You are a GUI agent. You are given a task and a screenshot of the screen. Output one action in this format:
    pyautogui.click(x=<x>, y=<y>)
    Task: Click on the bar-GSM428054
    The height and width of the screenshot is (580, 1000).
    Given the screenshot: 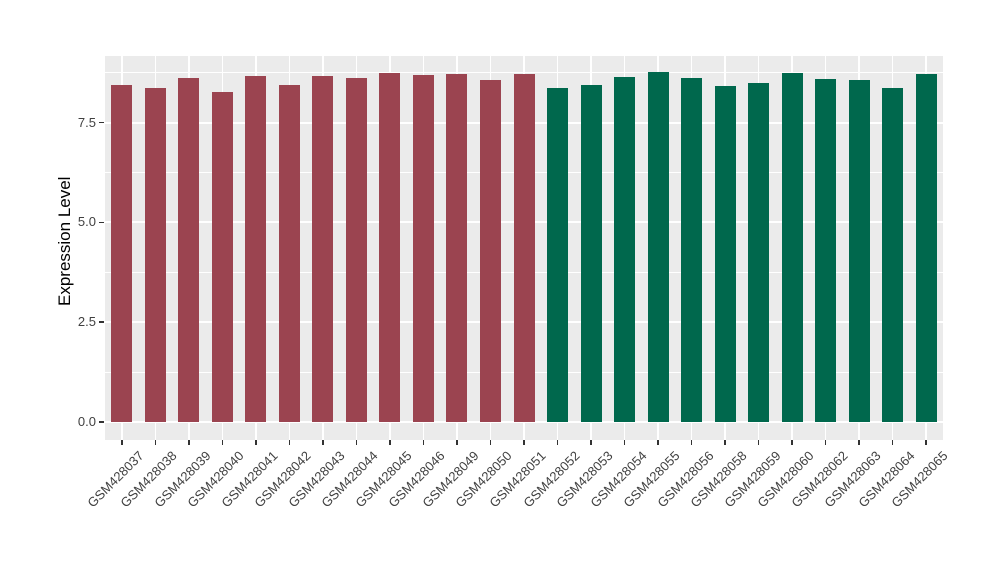 What is the action you would take?
    pyautogui.click(x=625, y=249)
    